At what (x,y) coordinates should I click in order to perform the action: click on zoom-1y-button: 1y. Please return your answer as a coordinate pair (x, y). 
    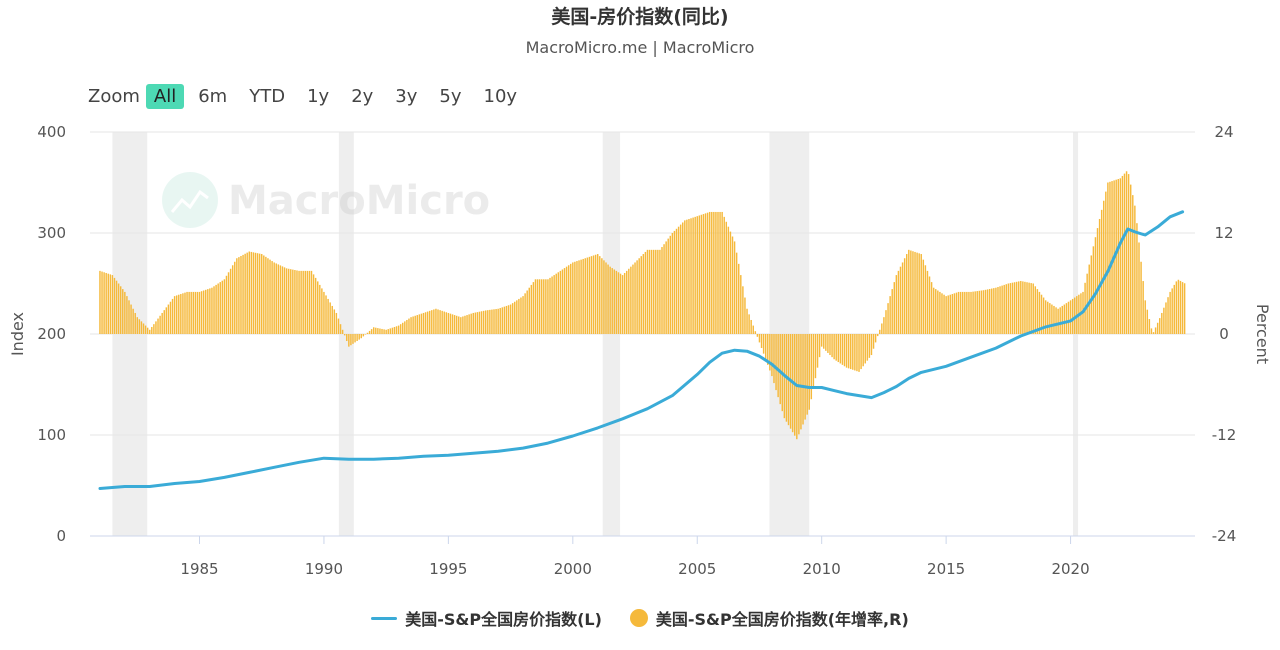
    Looking at the image, I should click on (318, 96).